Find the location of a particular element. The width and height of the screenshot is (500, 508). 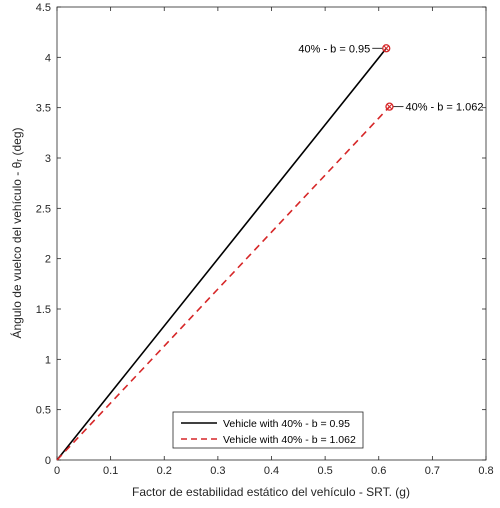

y-tick-label: 1.5 is located at coordinates (43, 310).